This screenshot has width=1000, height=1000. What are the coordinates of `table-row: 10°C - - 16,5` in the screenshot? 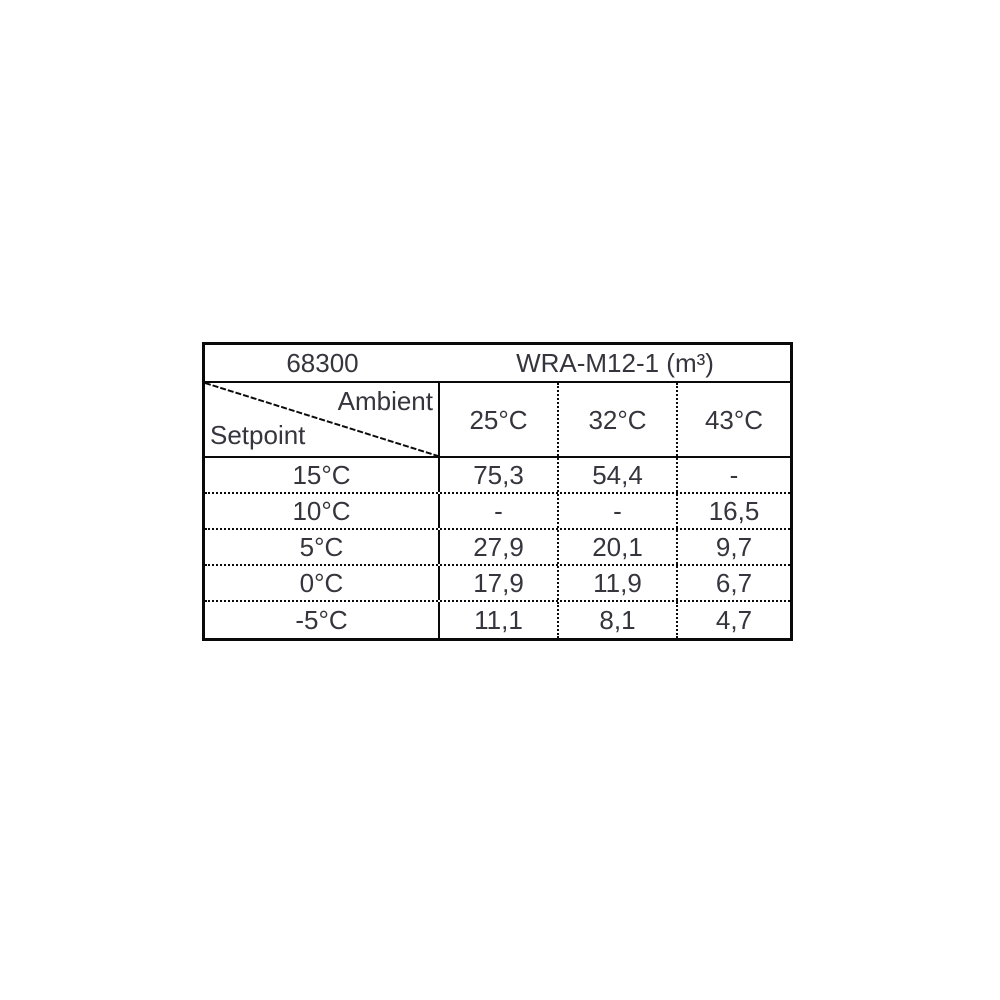 It's located at (497, 512).